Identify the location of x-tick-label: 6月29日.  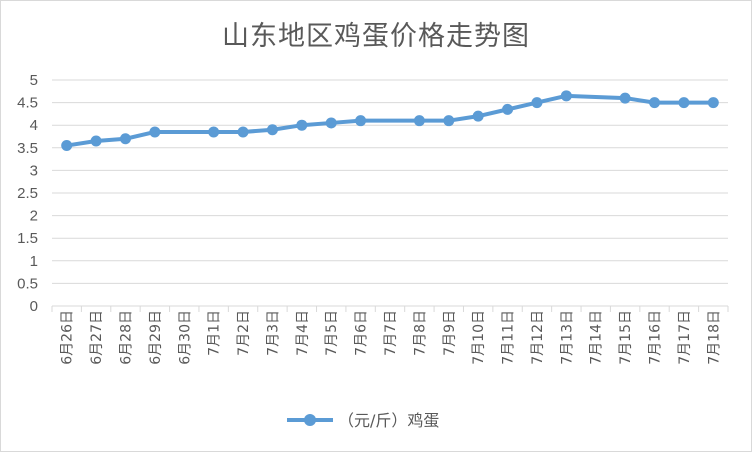
(156, 337).